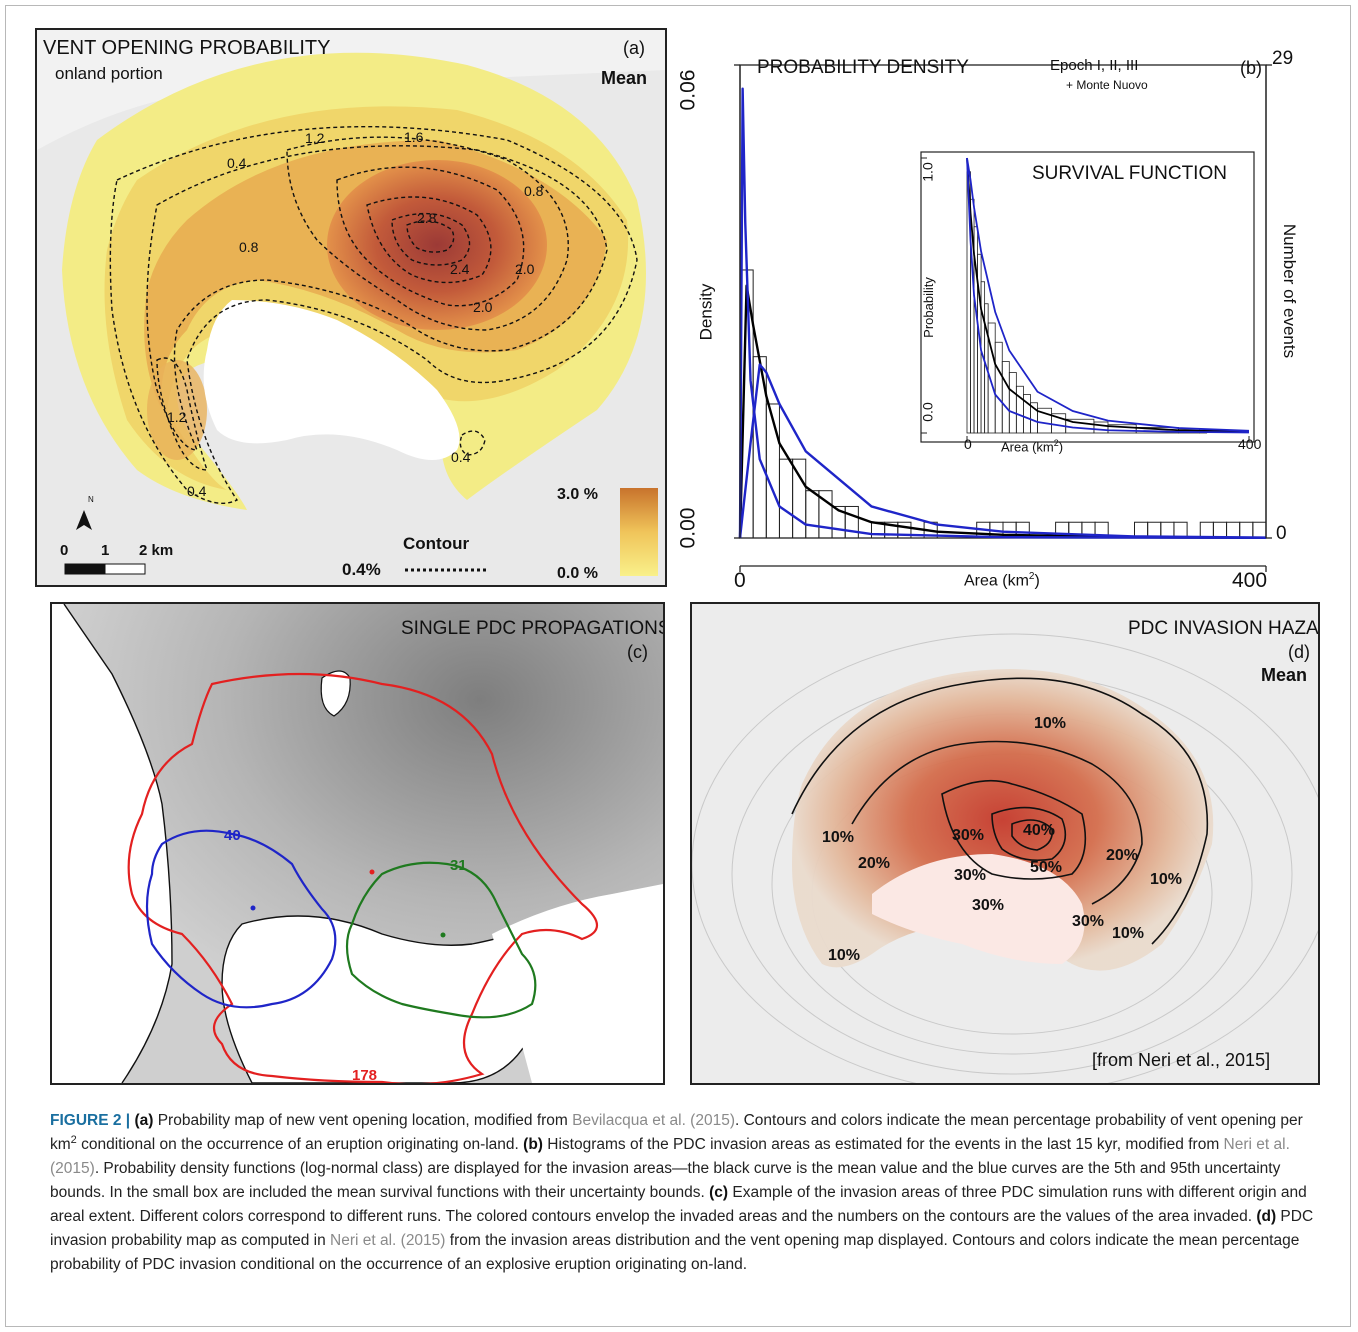  What do you see at coordinates (719, 1192) in the screenshot?
I see `caption-c-label: (c)` at bounding box center [719, 1192].